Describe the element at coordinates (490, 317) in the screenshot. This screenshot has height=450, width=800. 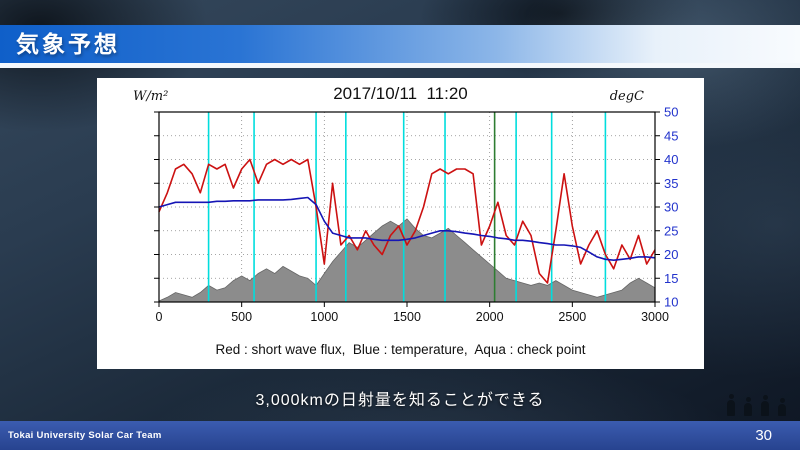
I see `svg-text: 2000` at that location.